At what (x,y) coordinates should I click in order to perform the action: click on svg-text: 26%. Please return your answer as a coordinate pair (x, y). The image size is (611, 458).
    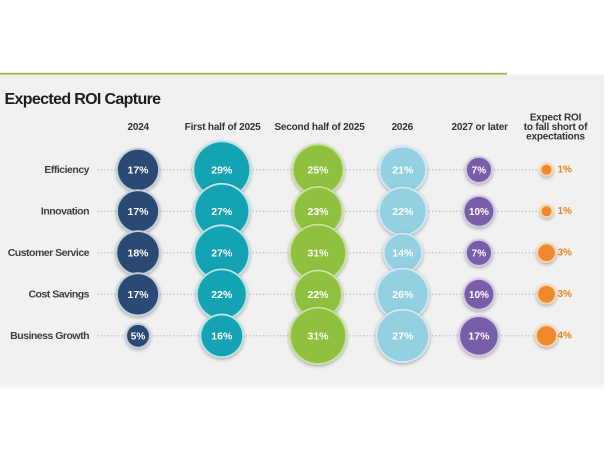
    Looking at the image, I should click on (403, 295).